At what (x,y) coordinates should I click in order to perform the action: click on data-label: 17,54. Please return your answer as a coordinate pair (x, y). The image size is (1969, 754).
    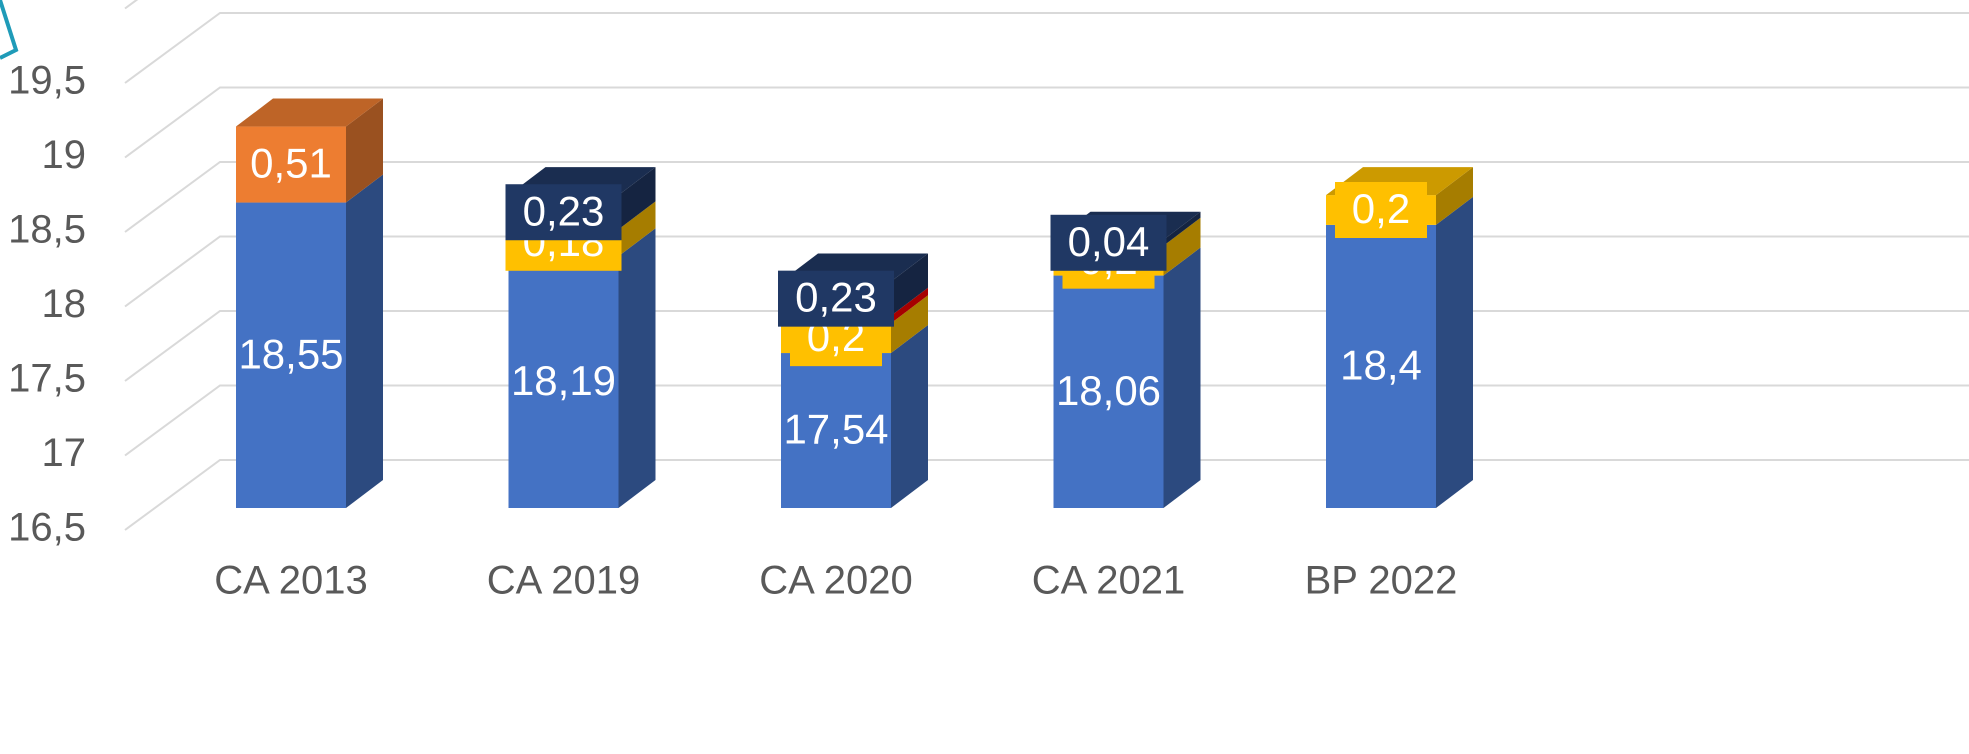
    Looking at the image, I should click on (835, 429).